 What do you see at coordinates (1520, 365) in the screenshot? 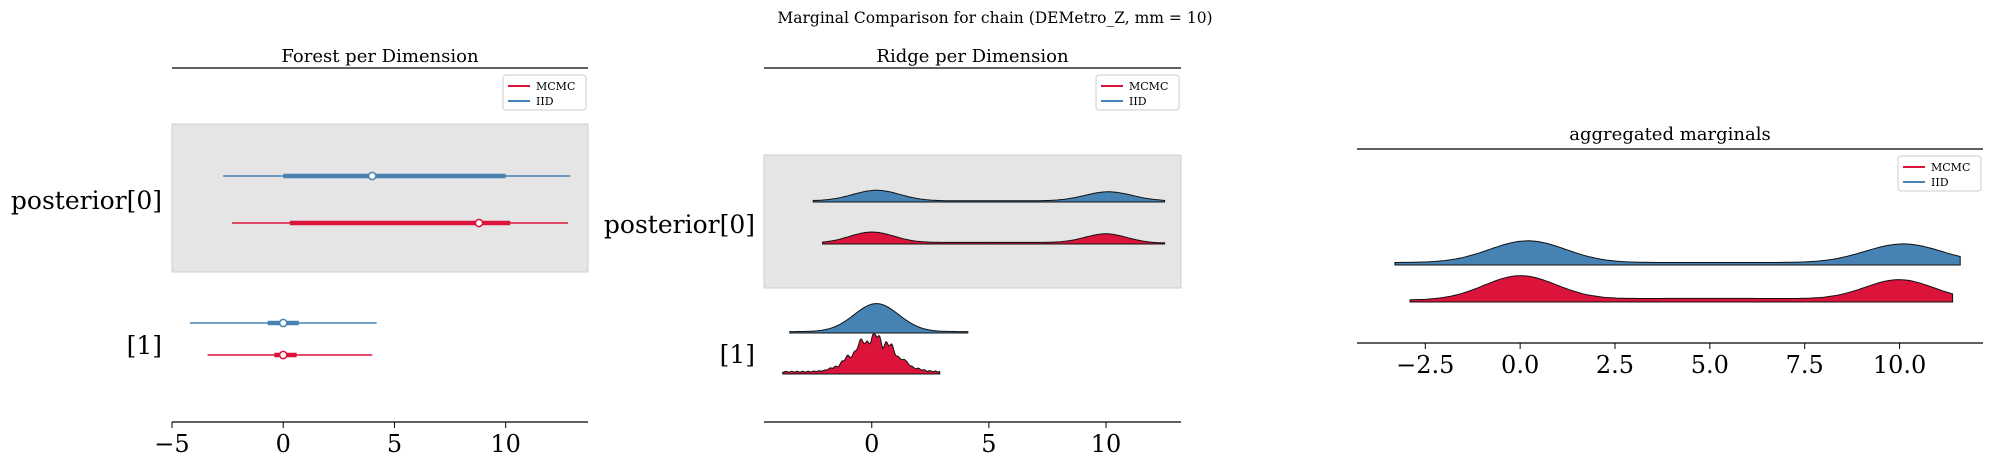
I see `x-tick-label: 0.0` at bounding box center [1520, 365].